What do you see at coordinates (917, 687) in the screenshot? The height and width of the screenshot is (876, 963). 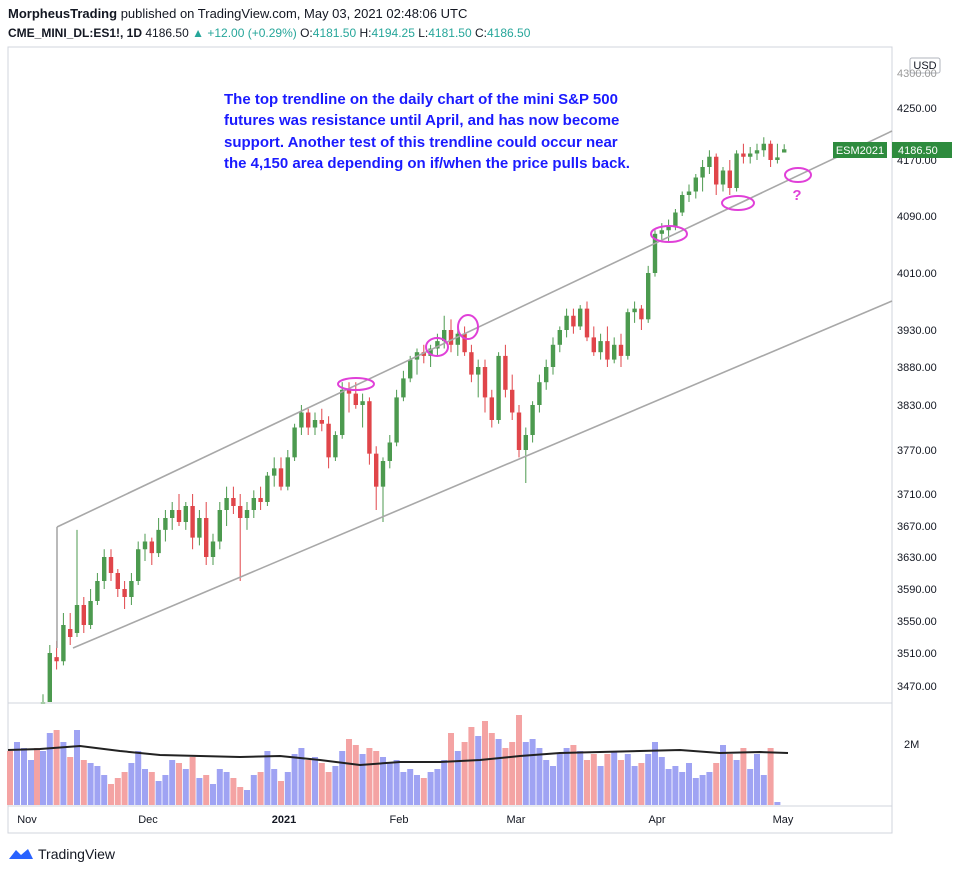 I see `price-tick-label: 3470.00` at bounding box center [917, 687].